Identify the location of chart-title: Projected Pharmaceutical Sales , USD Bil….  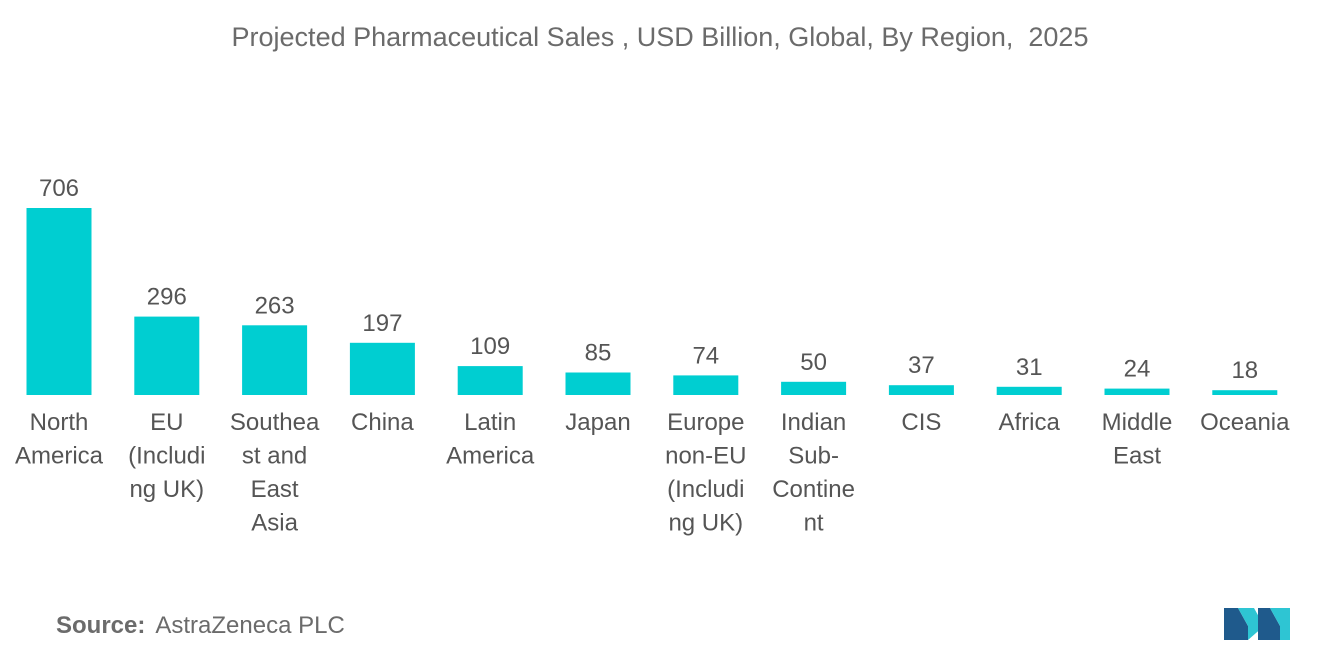
(660, 37).